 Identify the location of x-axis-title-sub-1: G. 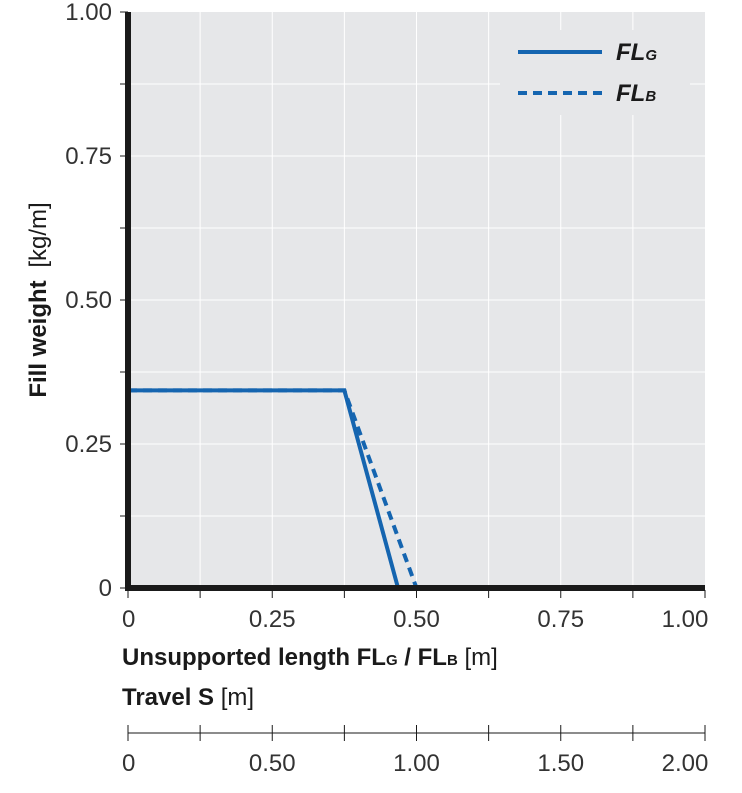
(392, 660).